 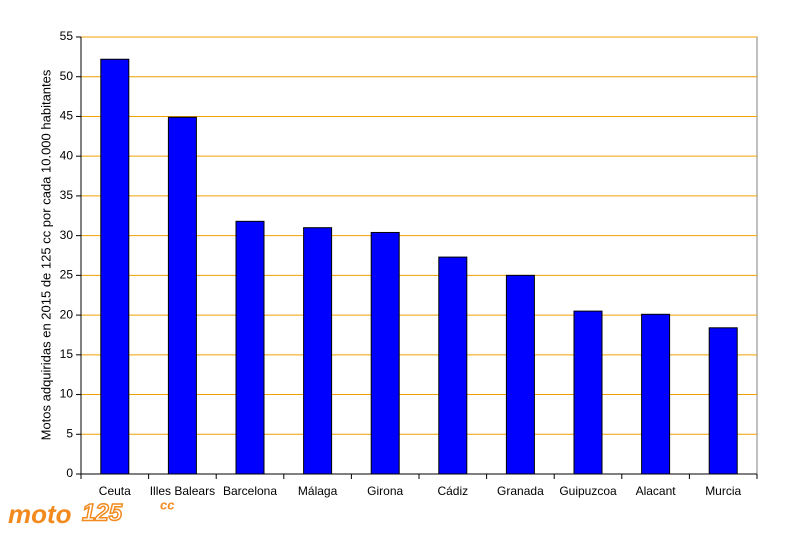 What do you see at coordinates (69, 473) in the screenshot?
I see `y-tick-label: 0` at bounding box center [69, 473].